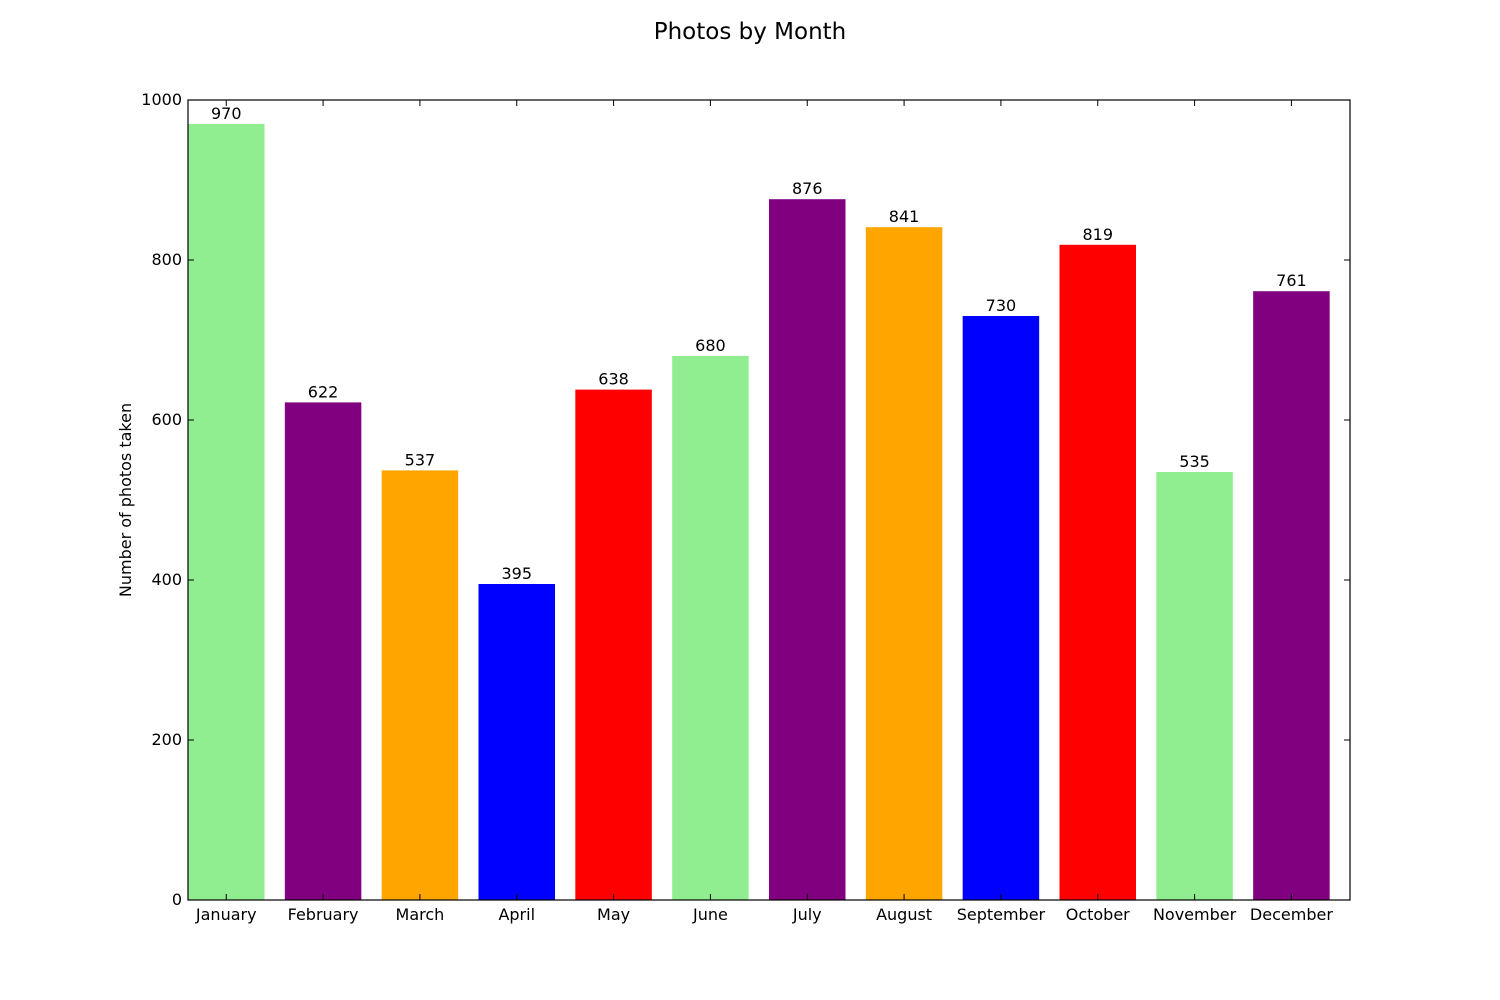 The image size is (1500, 1000). What do you see at coordinates (613, 914) in the screenshot?
I see `x-tick-label-may: May` at bounding box center [613, 914].